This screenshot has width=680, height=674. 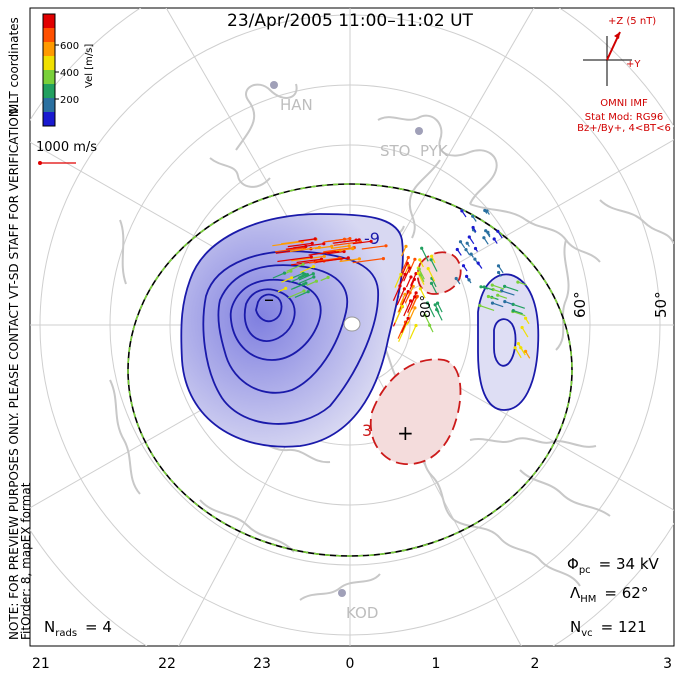 What do you see at coordinates (350, 21) in the screenshot?
I see `map-title: 23/Apr/2005 11:00–11:02 UT` at bounding box center [350, 21].